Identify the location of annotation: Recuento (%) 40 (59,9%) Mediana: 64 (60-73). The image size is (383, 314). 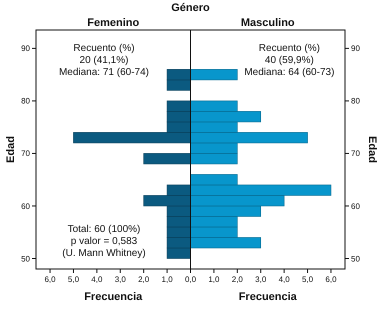
(289, 60).